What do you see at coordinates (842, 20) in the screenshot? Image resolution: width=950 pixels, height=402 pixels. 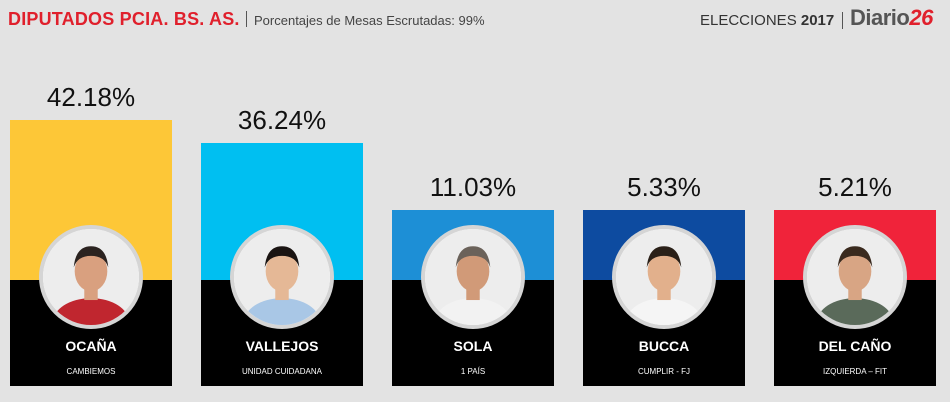 I see `brand-divider` at bounding box center [842, 20].